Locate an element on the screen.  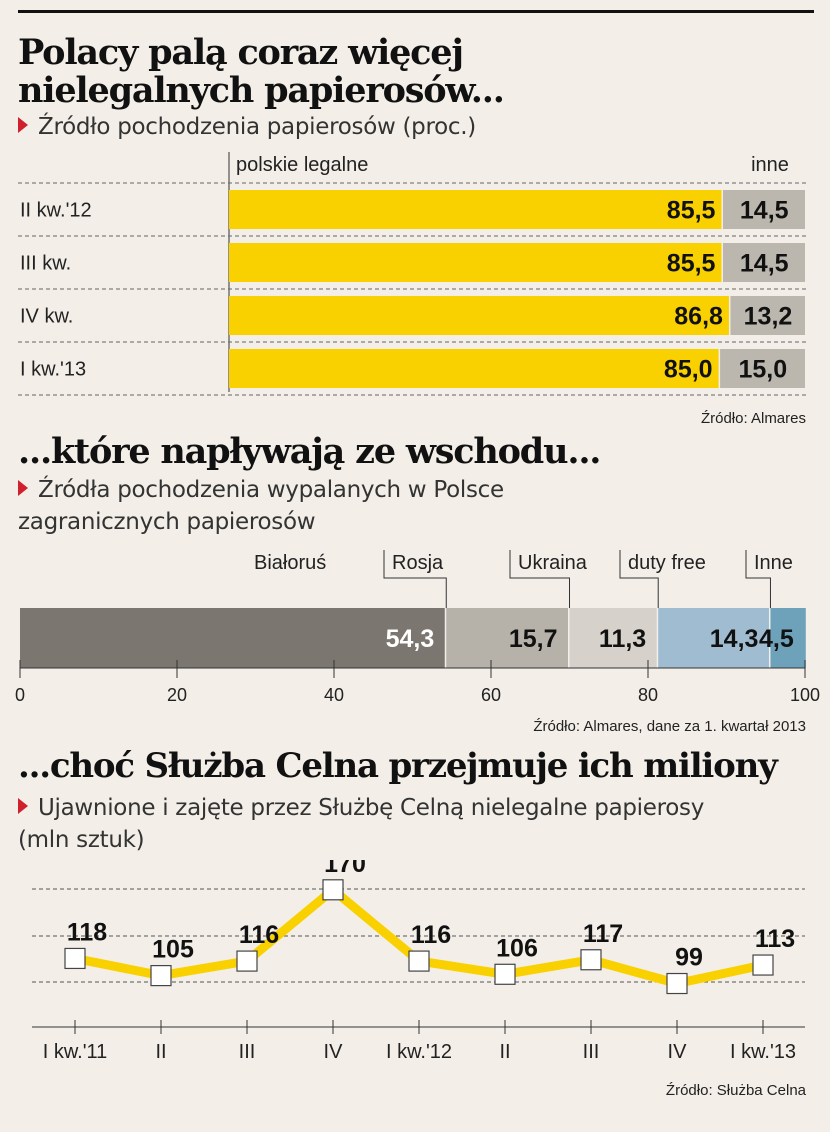
x-category-label: I kw.'12 is located at coordinates (419, 1052).